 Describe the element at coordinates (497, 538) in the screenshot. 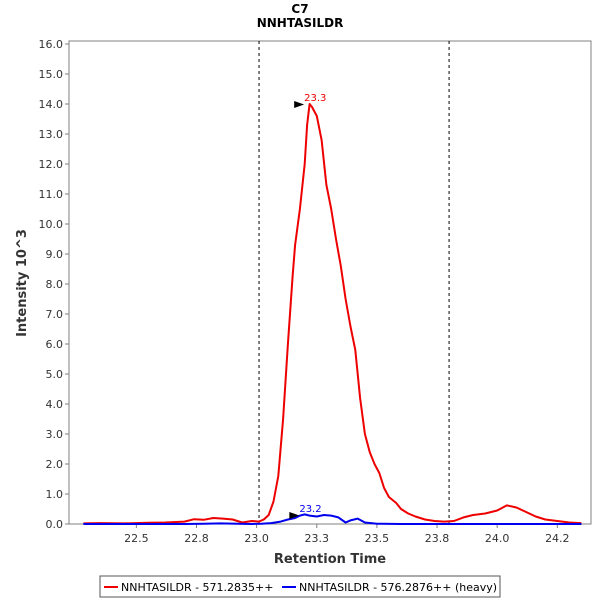

I see `x-tick-label: 24.0` at that location.